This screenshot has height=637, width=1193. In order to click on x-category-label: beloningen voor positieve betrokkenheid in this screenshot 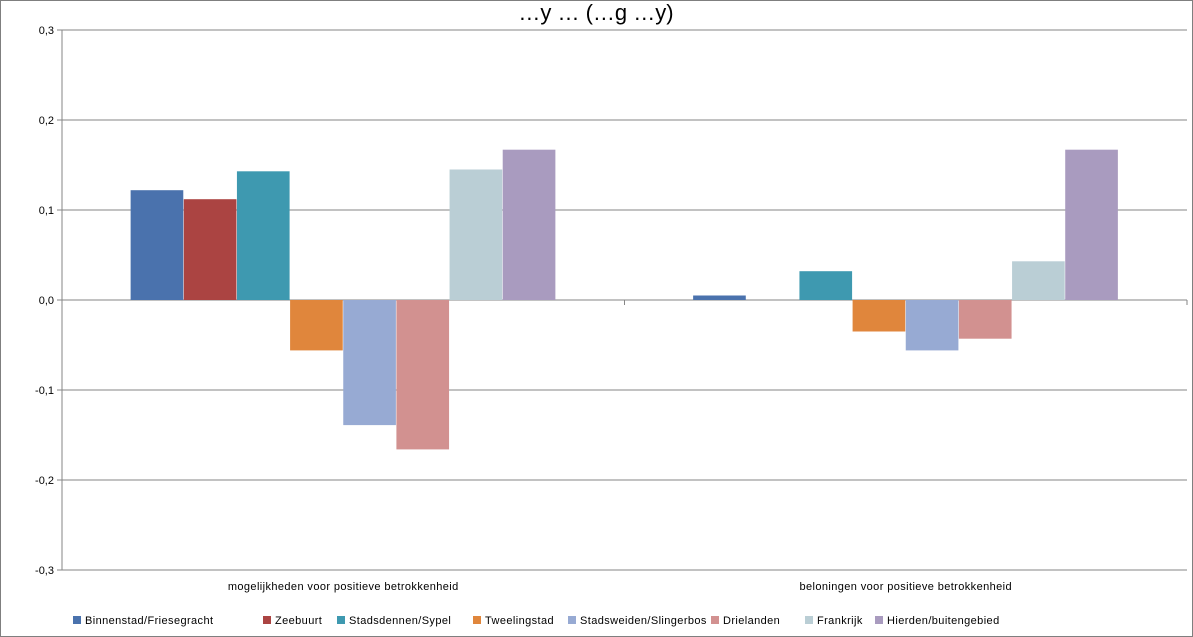, I will do `click(905, 587)`.